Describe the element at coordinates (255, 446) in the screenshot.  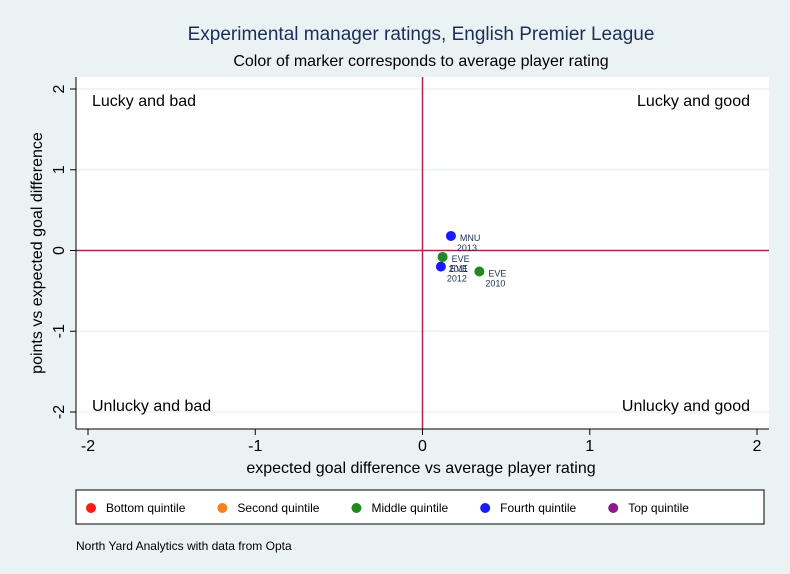
I see `x-tick-label: -1` at that location.